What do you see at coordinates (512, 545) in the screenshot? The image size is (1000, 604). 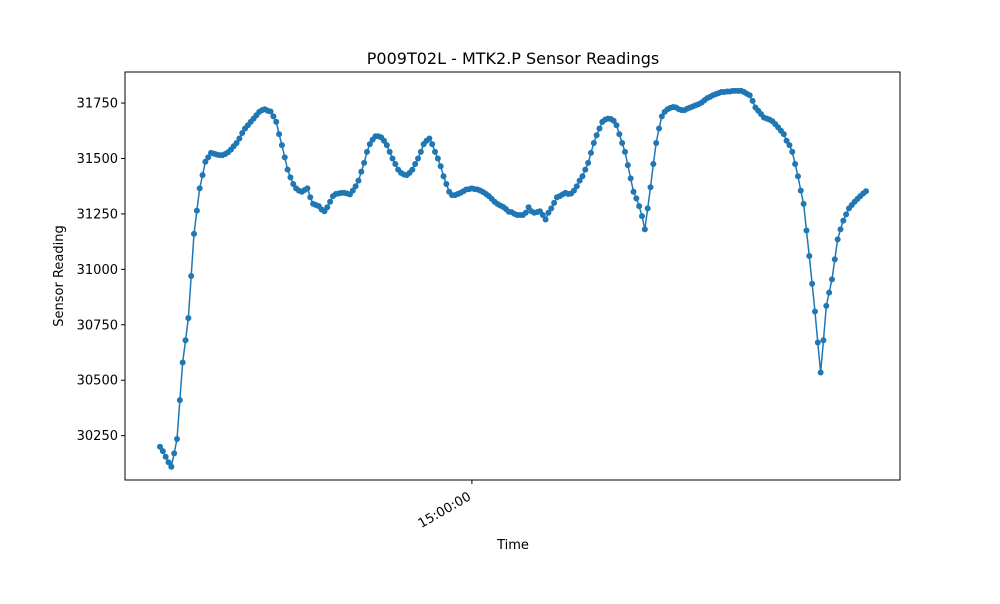 I see `x-axis-label: Time` at bounding box center [512, 545].